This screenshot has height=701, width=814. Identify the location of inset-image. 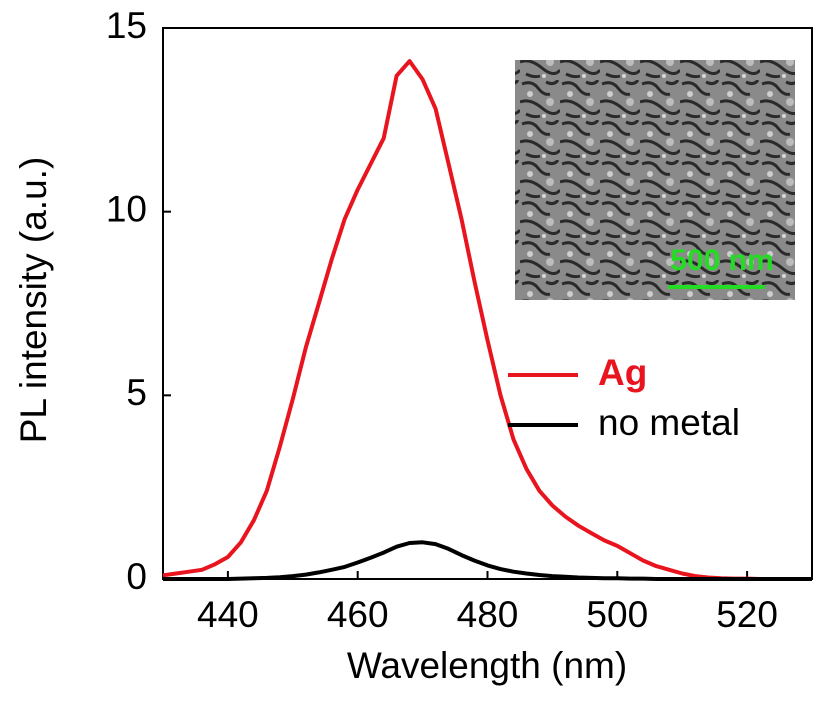
(655, 180).